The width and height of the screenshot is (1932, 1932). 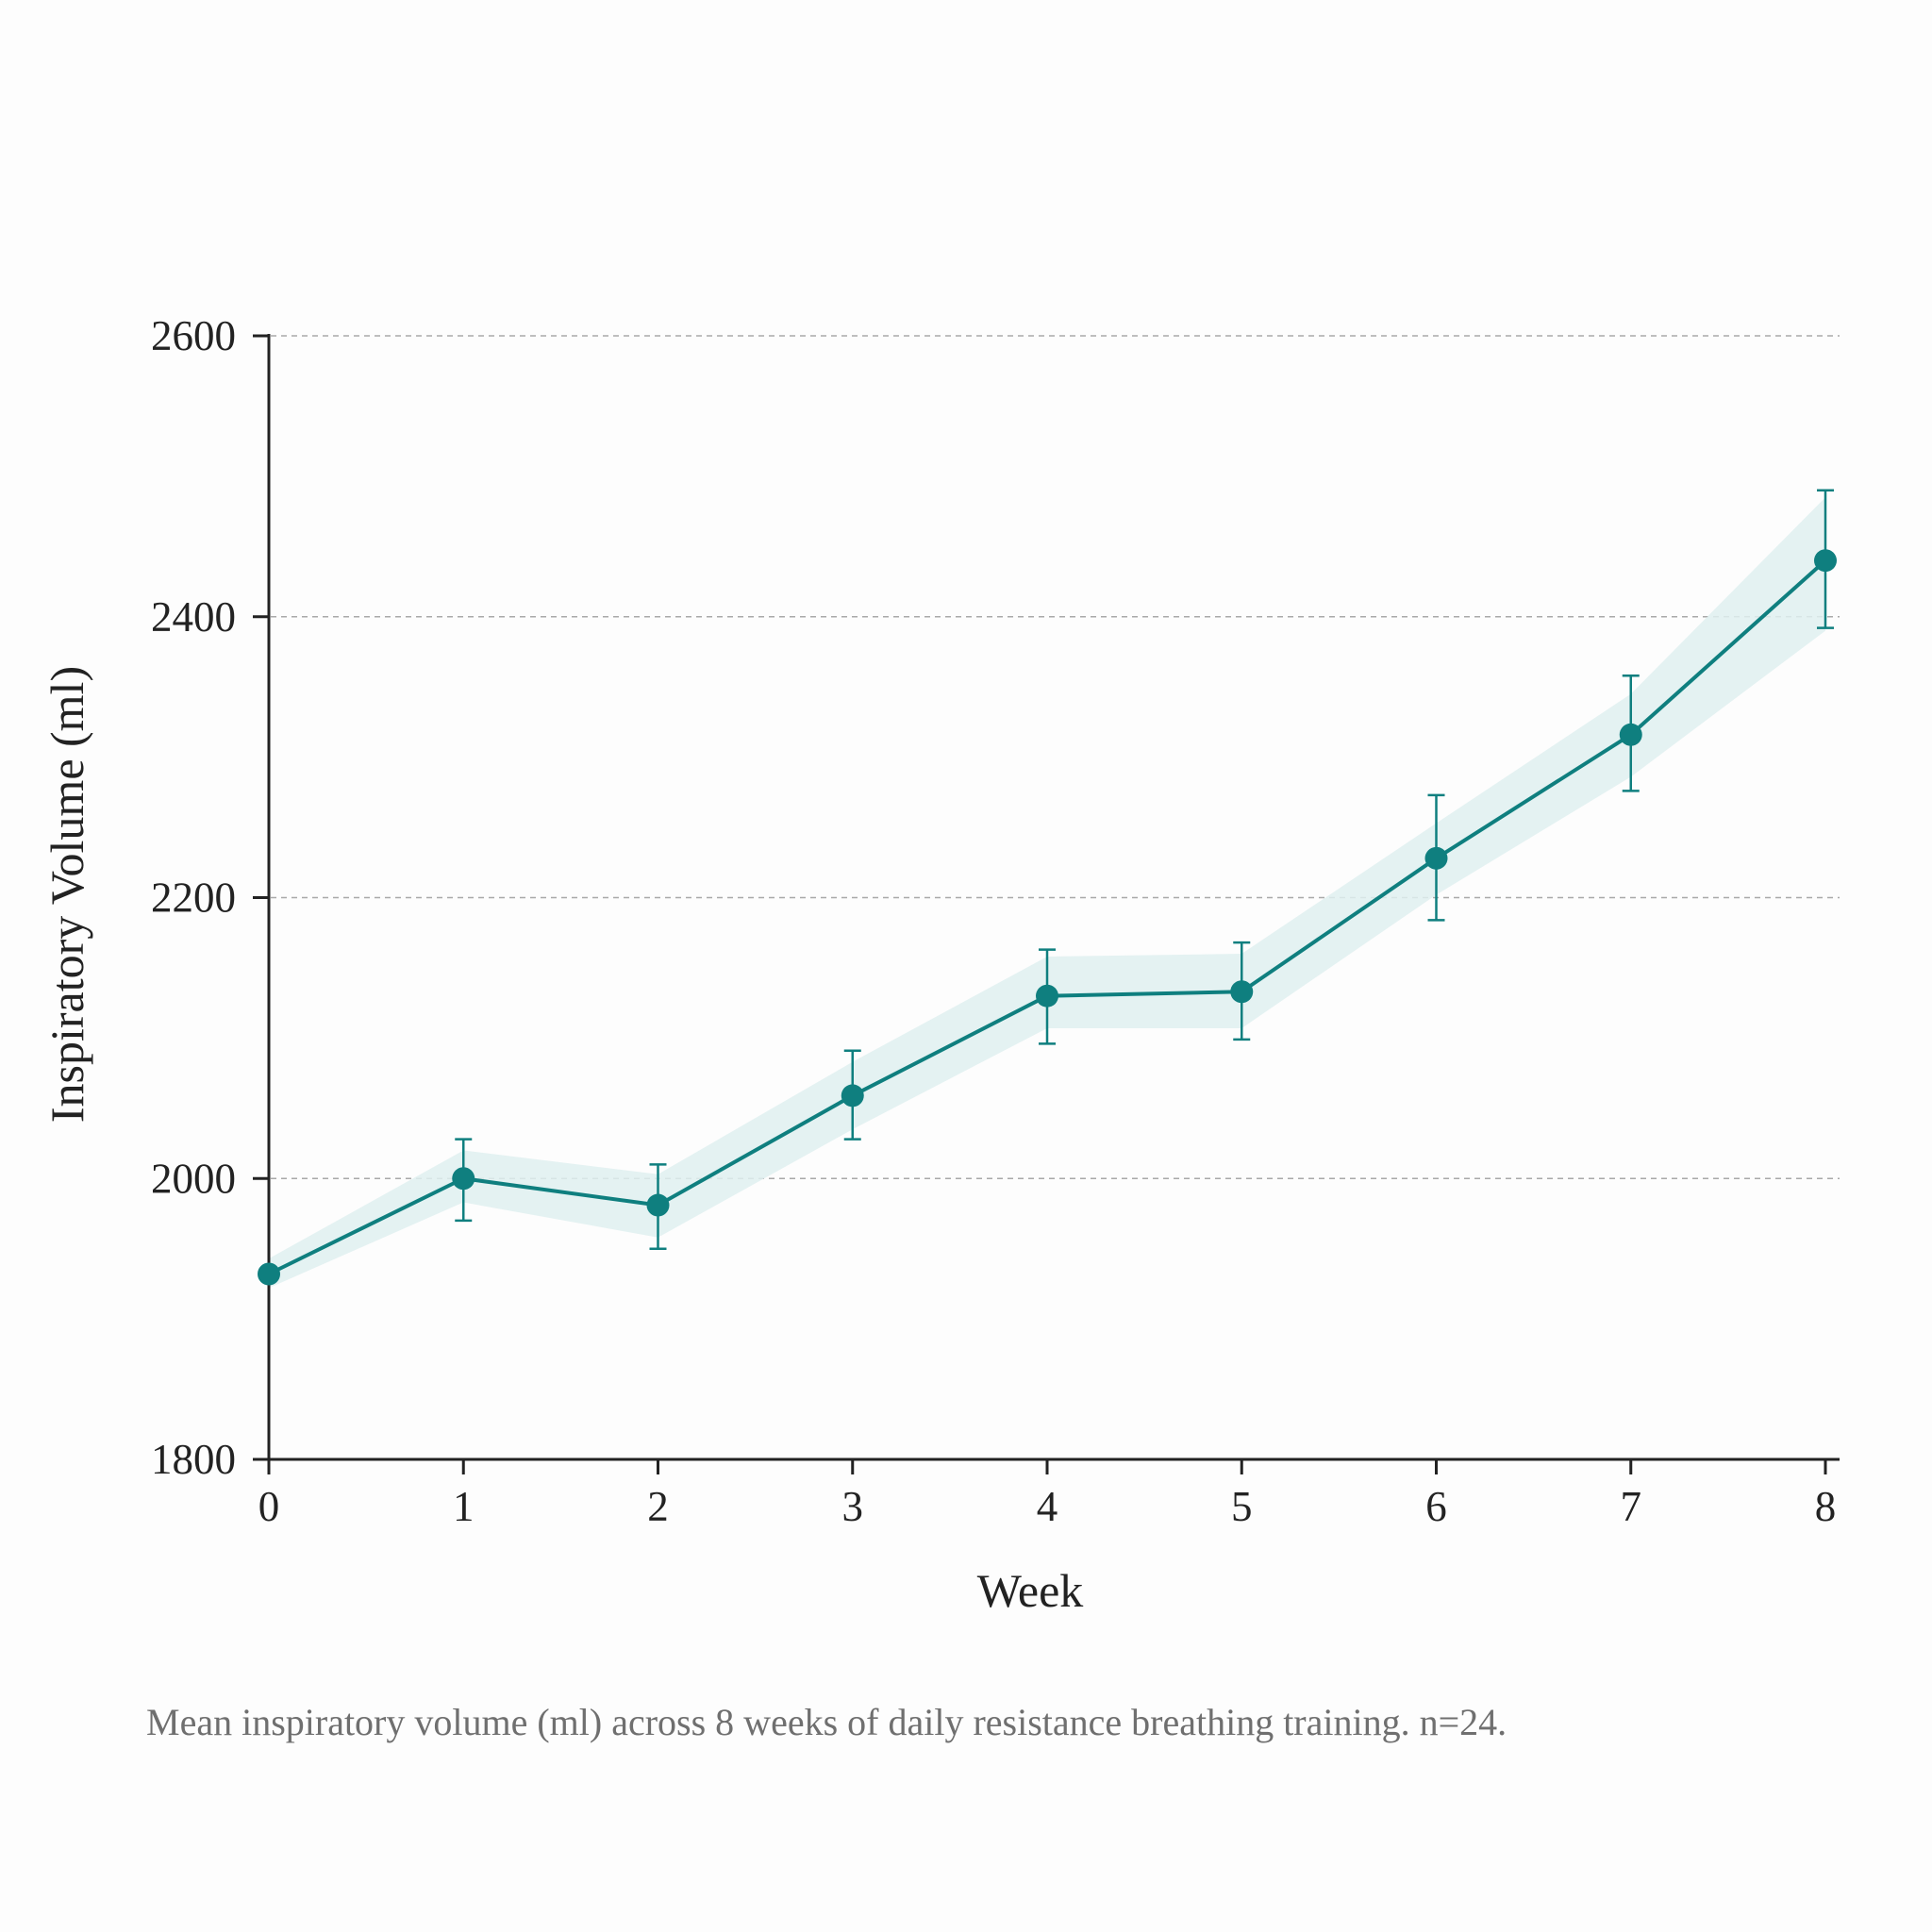 What do you see at coordinates (269, 1506) in the screenshot?
I see `x-tick-label-0: 0` at bounding box center [269, 1506].